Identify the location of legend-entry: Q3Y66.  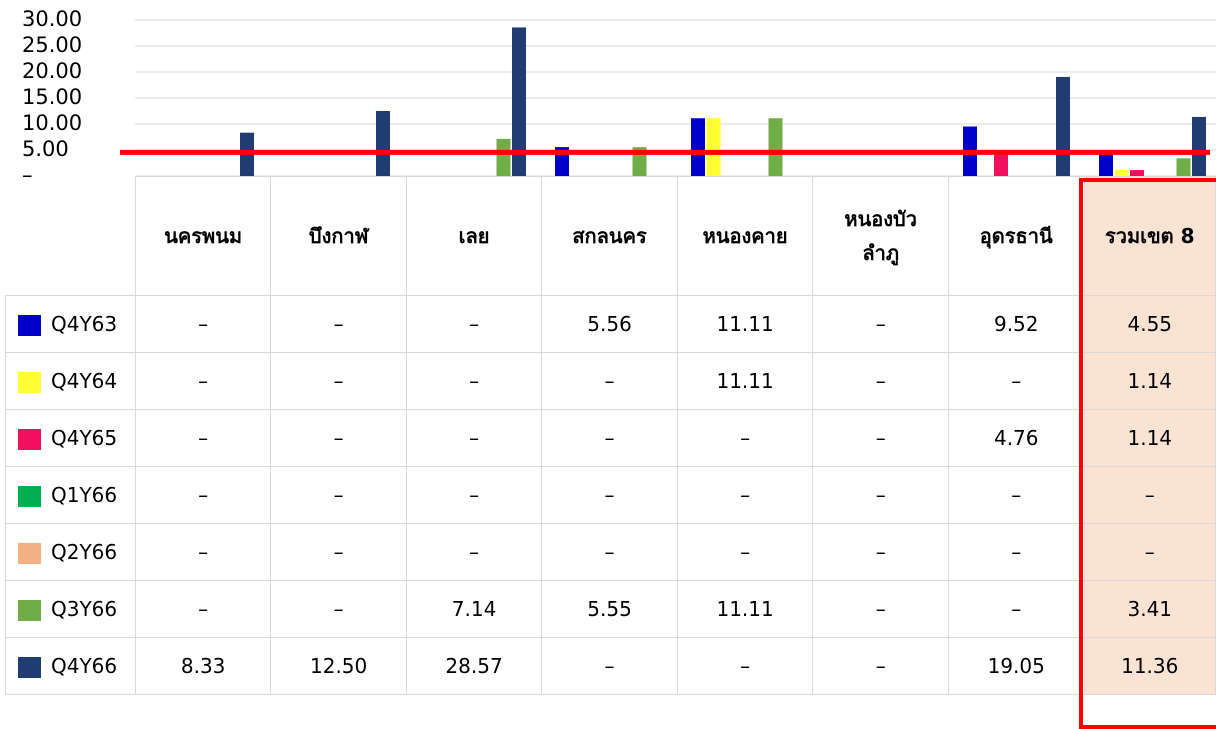
(70, 609).